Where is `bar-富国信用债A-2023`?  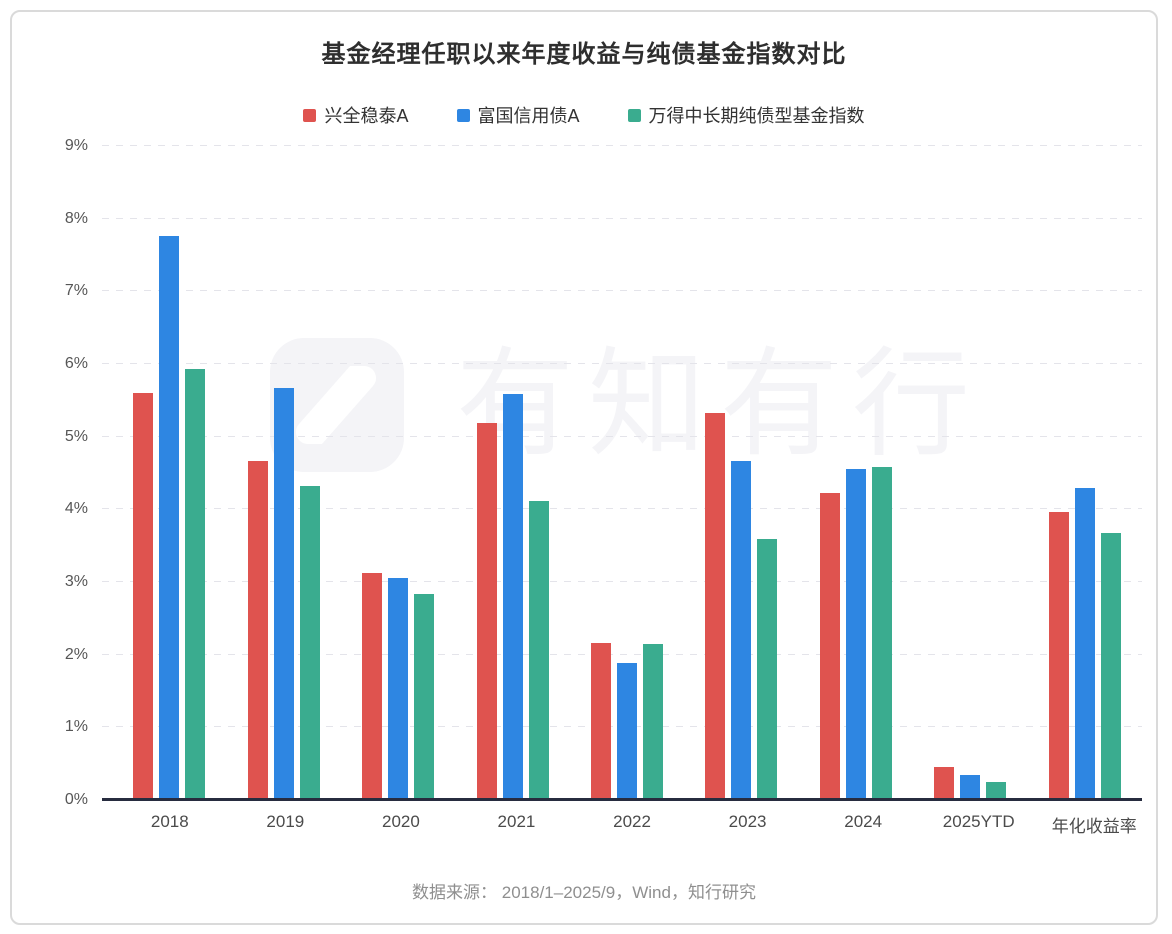
bar-富国信用债A-2023 is located at coordinates (741, 630).